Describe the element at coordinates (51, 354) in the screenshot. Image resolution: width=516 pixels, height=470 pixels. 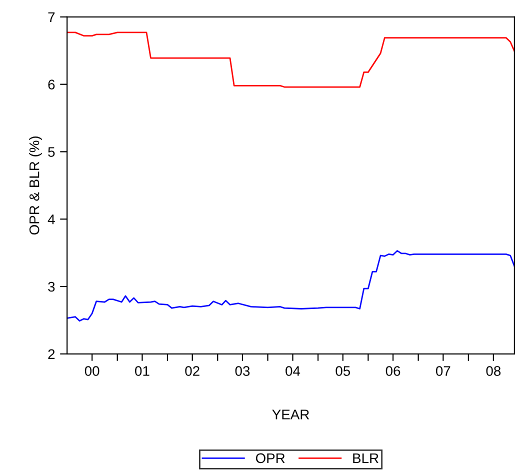
I see `y-tick-label: 2` at that location.